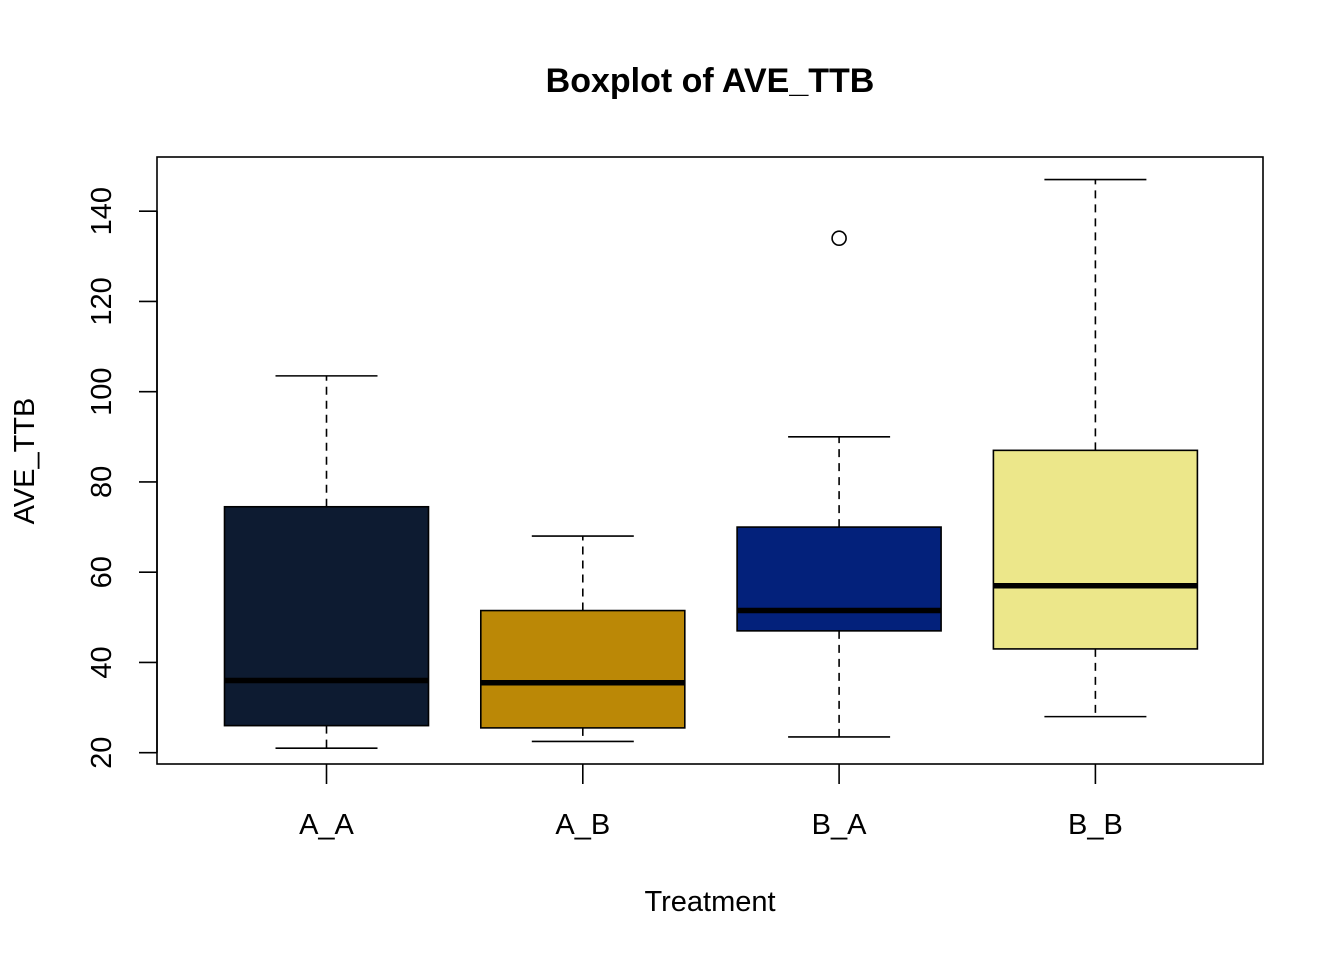 This screenshot has width=1344, height=960. What do you see at coordinates (102, 662) in the screenshot?
I see `y-tick-label: 40` at bounding box center [102, 662].